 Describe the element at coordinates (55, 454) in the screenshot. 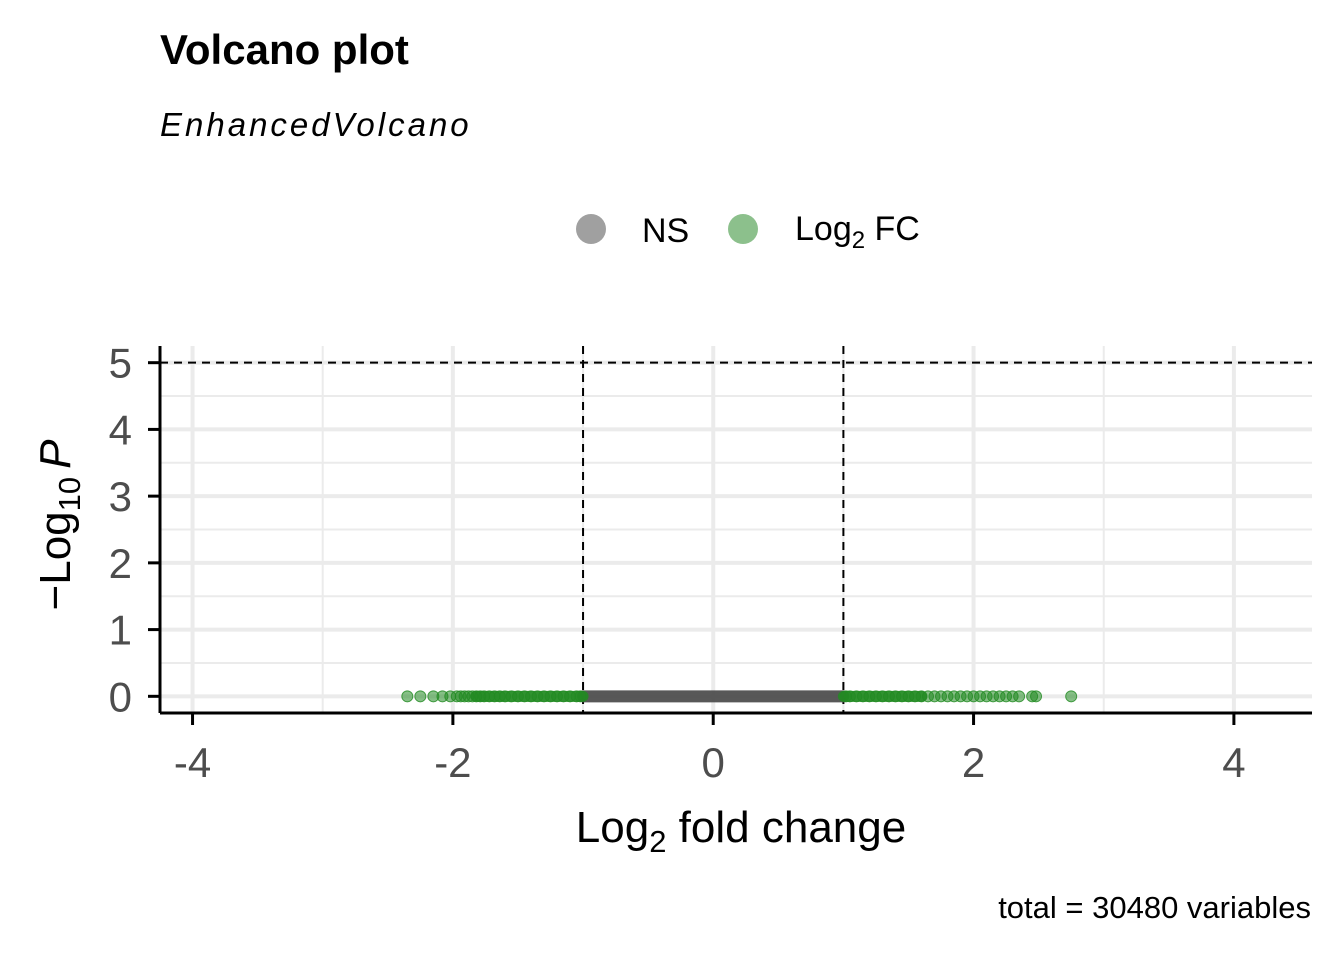

I see `y-axis-title-italic: P` at that location.